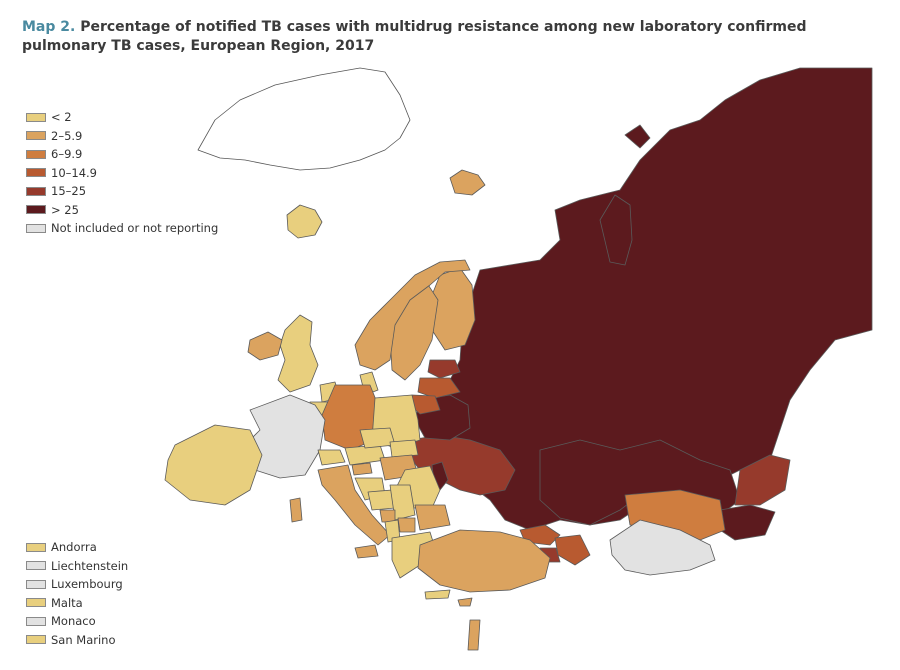 The height and width of the screenshot is (670, 900). What do you see at coordinates (402, 502) in the screenshot?
I see `country-serbia` at bounding box center [402, 502].